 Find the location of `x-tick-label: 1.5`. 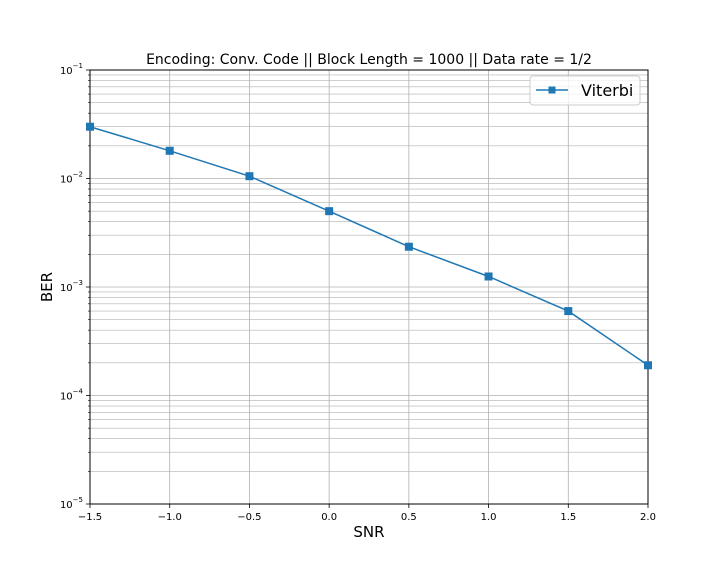

x-tick-label: 1.5 is located at coordinates (568, 517).